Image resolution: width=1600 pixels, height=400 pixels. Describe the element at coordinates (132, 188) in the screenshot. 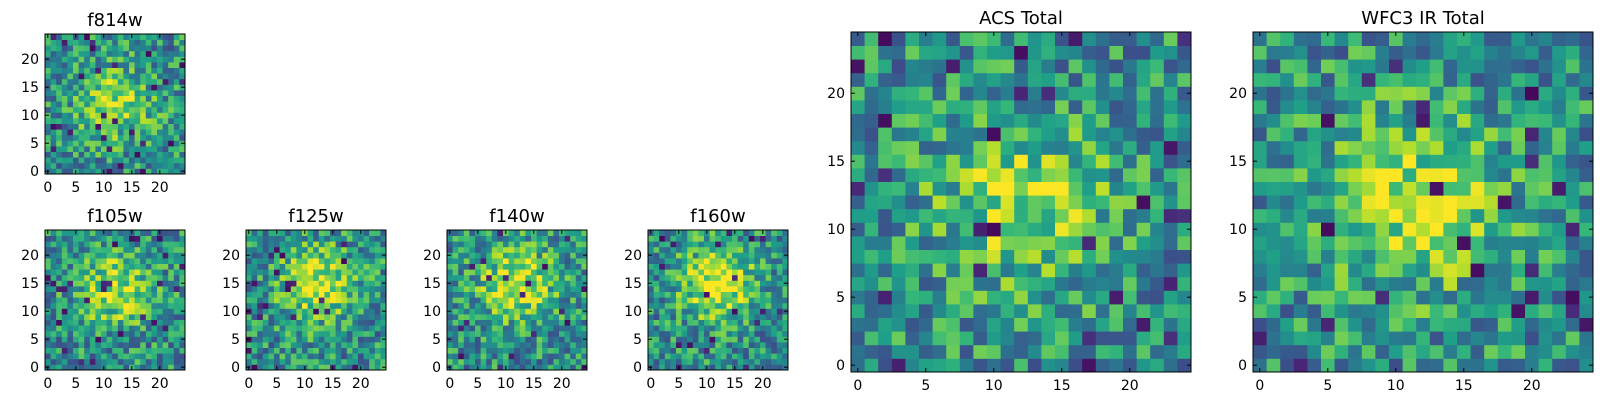

I see `x-tick-label: 15` at that location.